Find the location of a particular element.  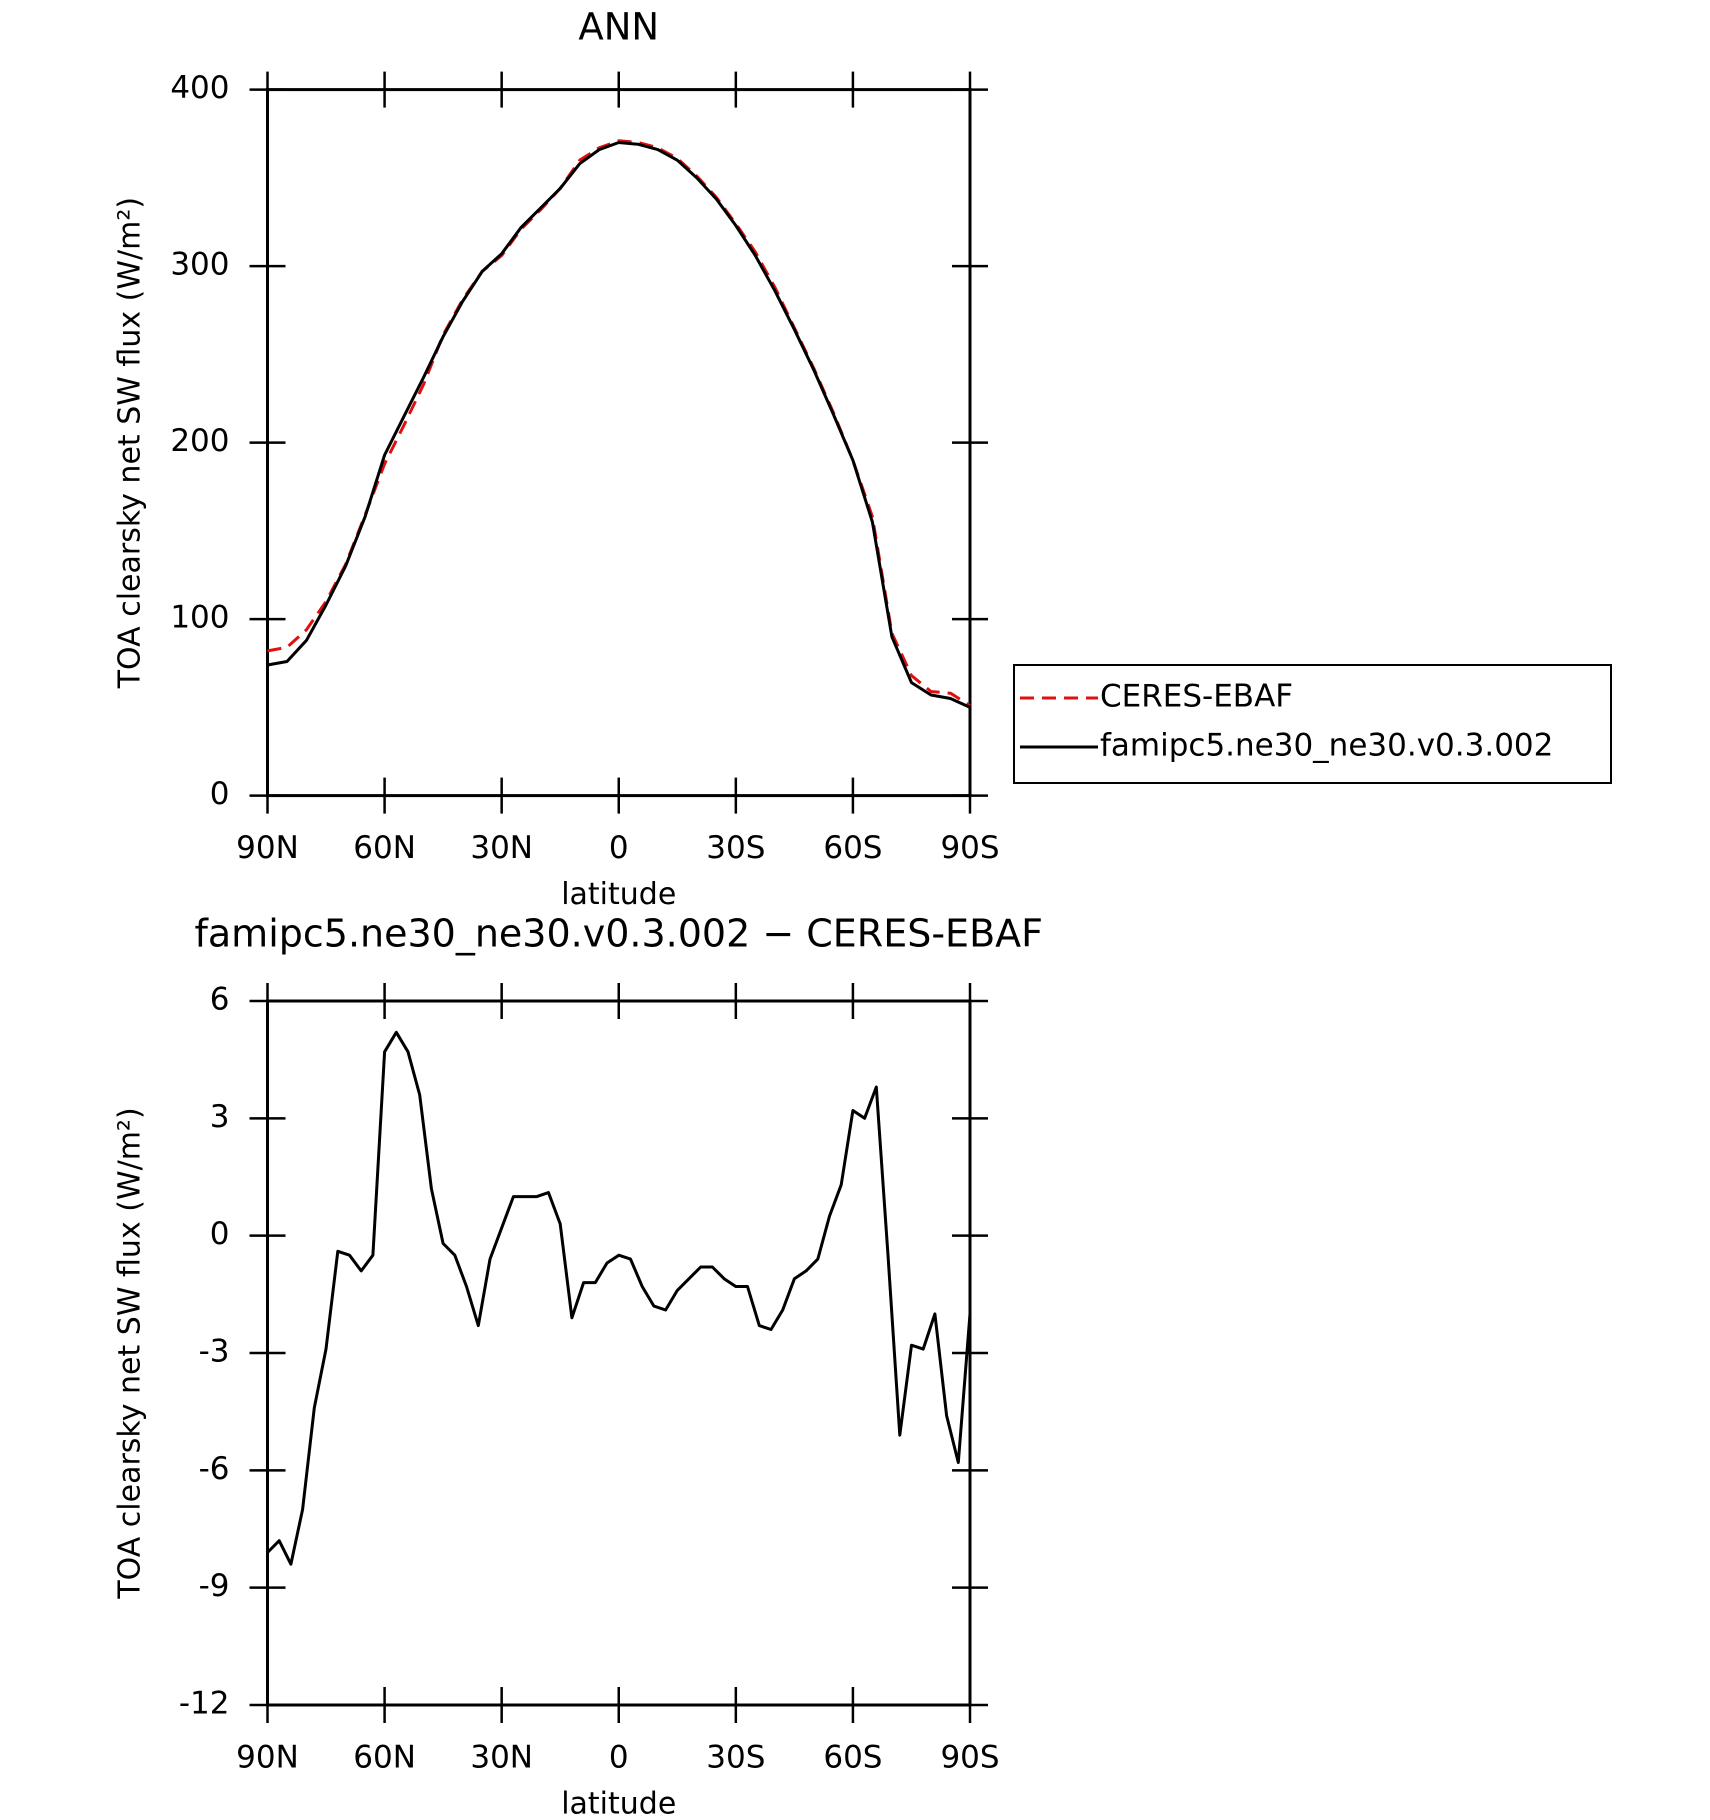

y-tick-label: 3 is located at coordinates (220, 1117).